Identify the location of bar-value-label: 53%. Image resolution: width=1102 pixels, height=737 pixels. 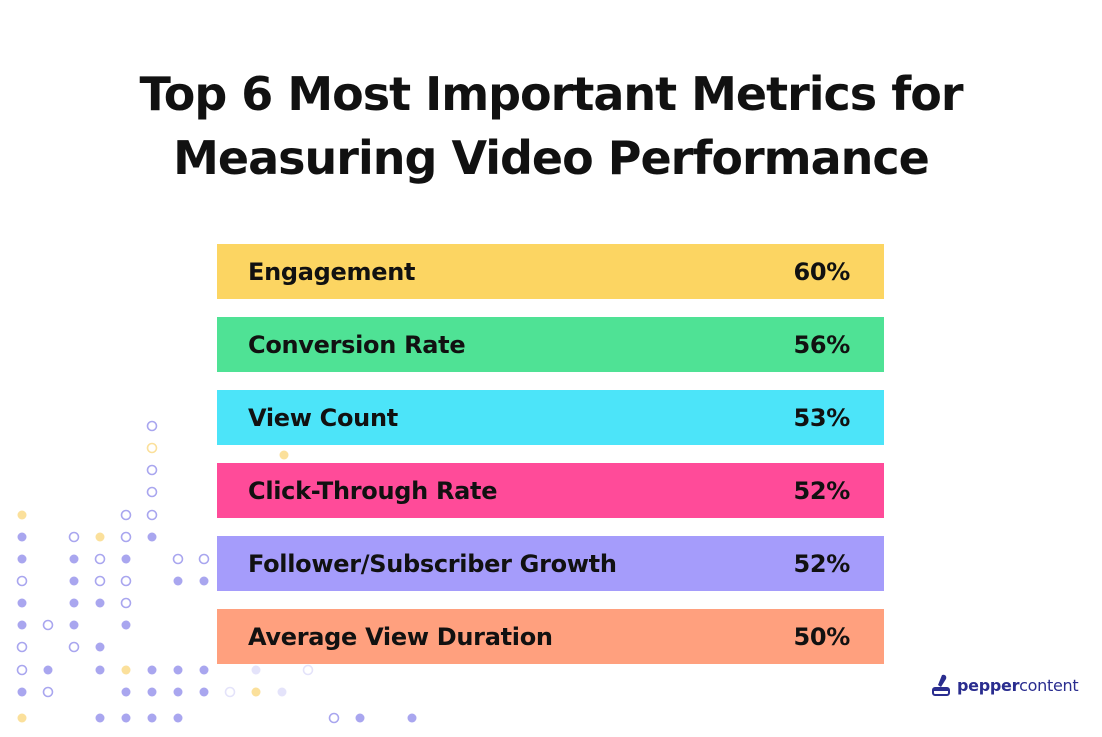
(821, 417).